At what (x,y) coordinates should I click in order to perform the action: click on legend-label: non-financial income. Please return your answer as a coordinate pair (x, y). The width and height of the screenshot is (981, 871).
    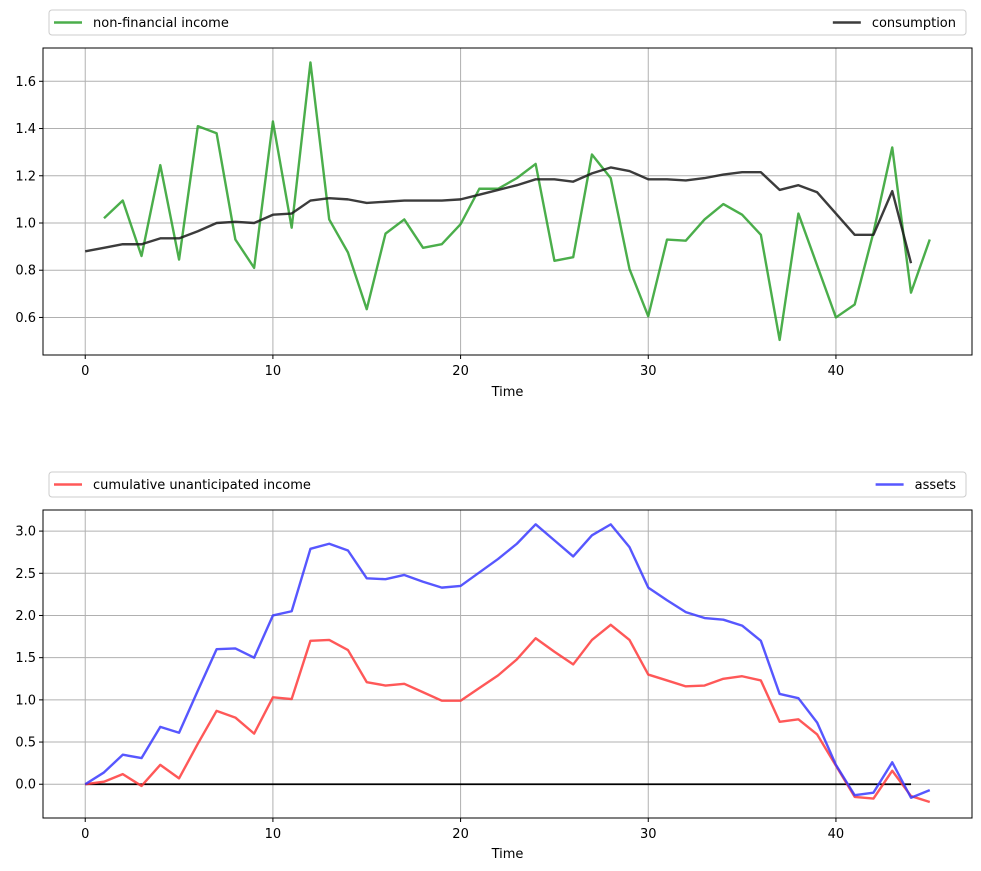
    Looking at the image, I should click on (161, 23).